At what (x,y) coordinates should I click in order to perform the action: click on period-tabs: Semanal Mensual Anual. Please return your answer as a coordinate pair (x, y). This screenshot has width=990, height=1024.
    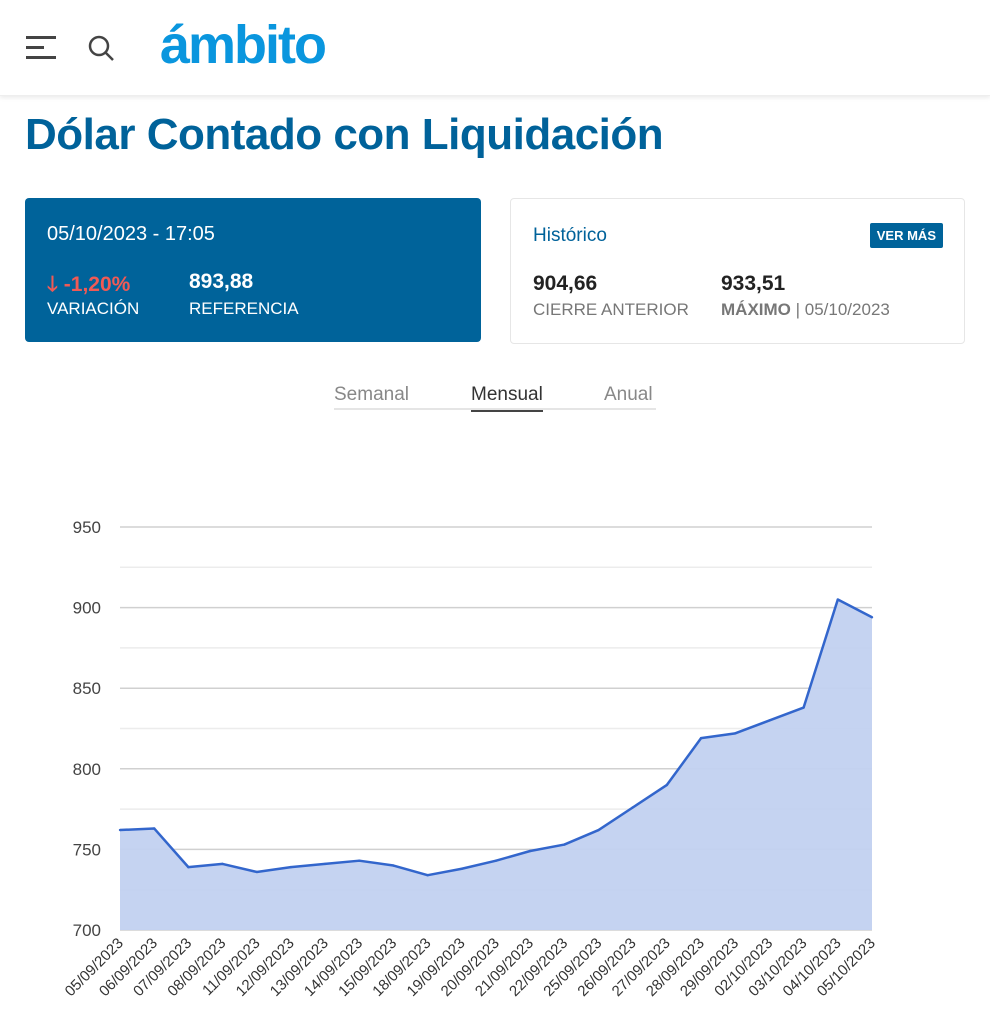
    Looking at the image, I should click on (495, 397).